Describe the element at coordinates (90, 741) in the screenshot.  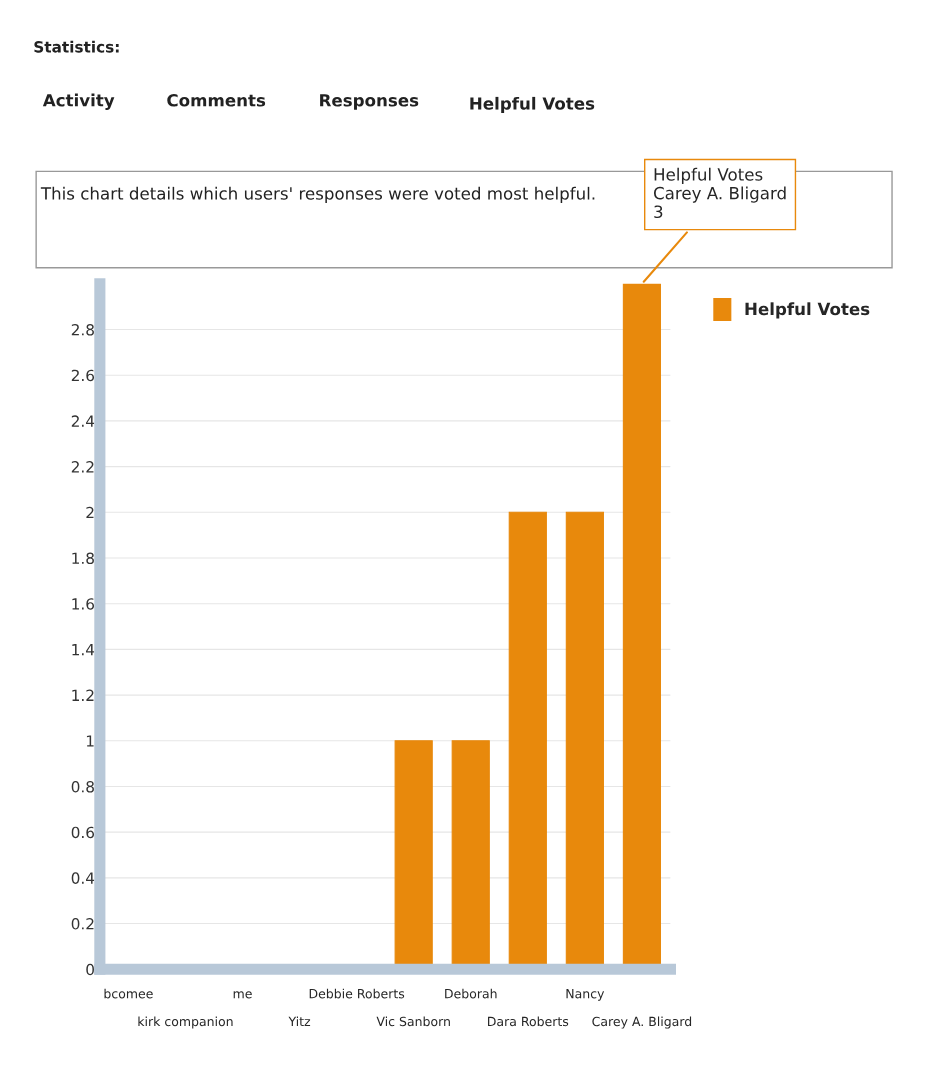
I see `y-tick-label: 1` at that location.